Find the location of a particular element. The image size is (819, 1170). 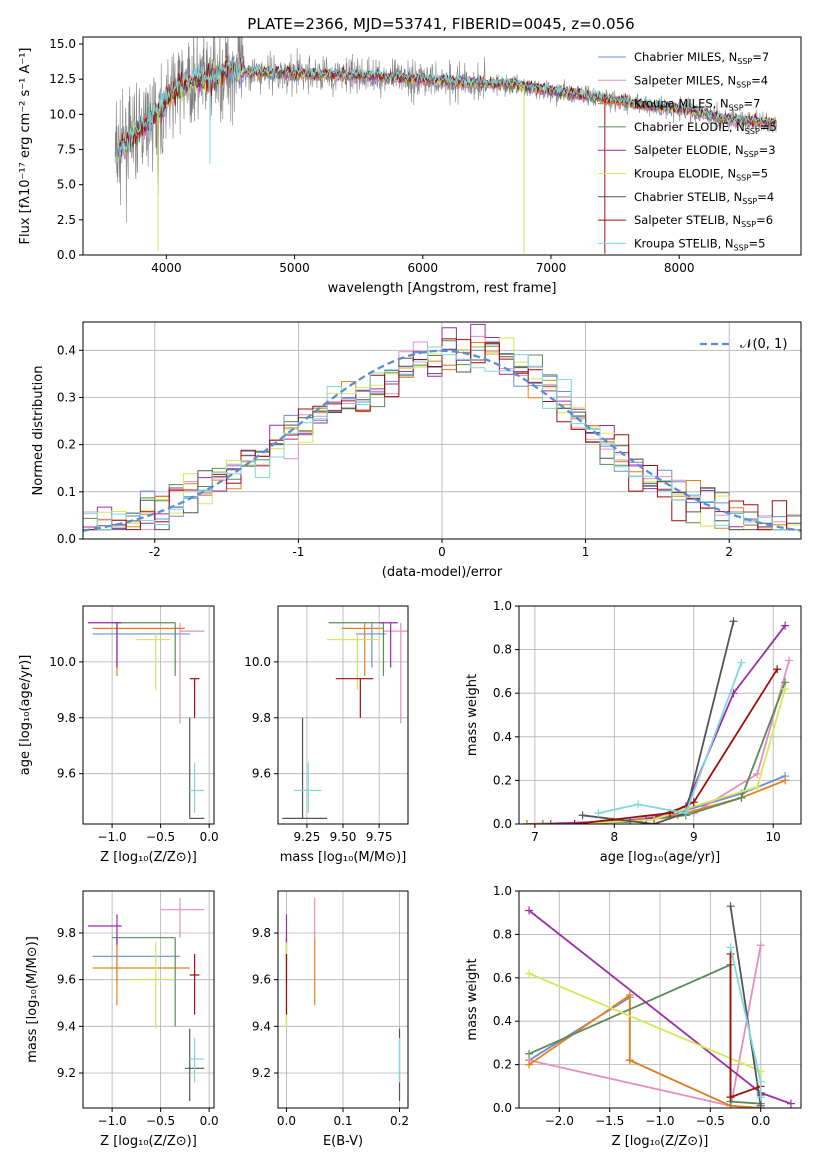

y-tick-label: 0.2 is located at coordinates (502, 780).